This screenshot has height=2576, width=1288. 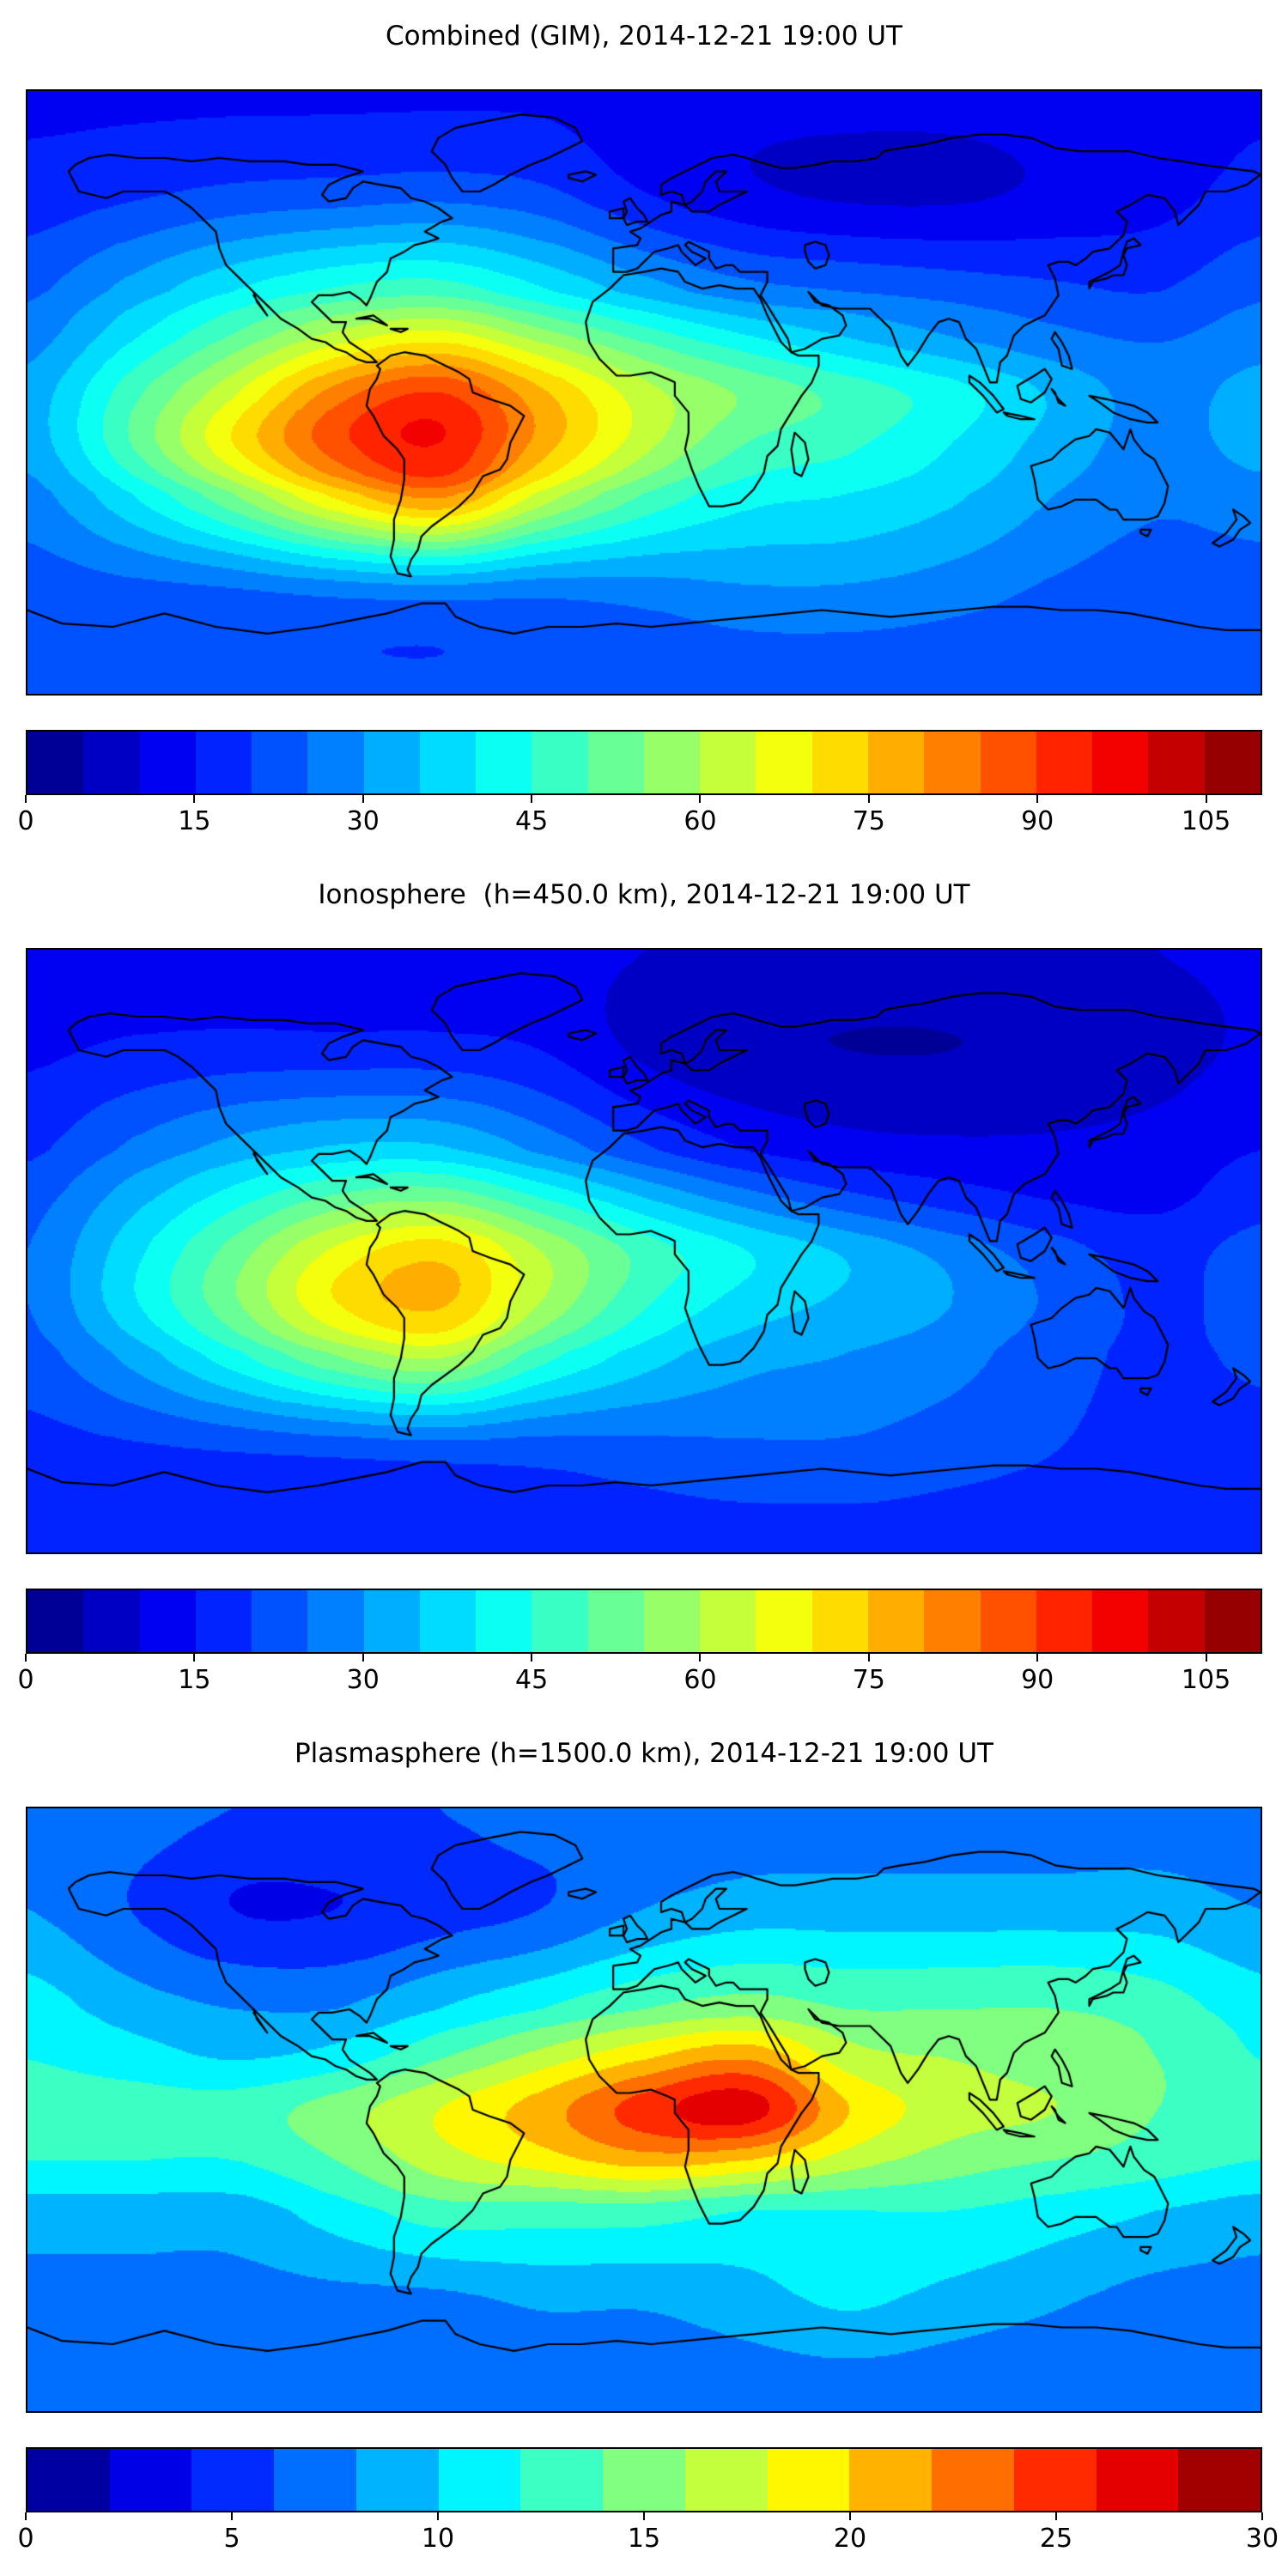 What do you see at coordinates (438, 2539) in the screenshot?
I see `colorbar-tick-label: 10` at bounding box center [438, 2539].